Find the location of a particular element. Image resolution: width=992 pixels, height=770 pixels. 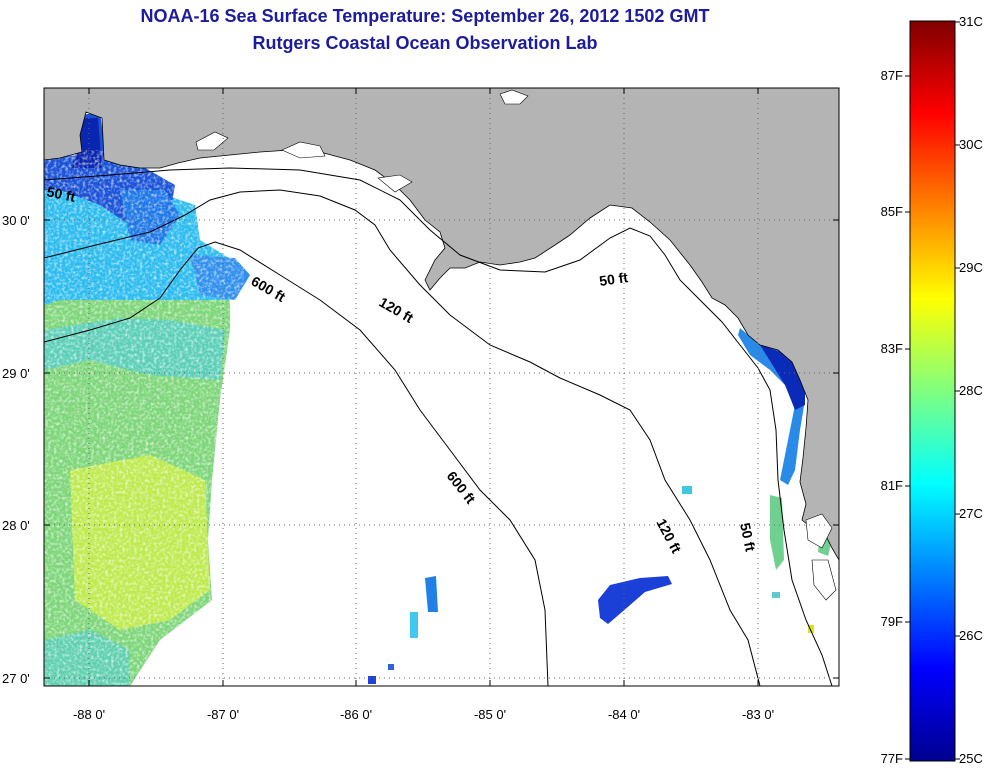

celsius-label: 30C is located at coordinates (971, 144).